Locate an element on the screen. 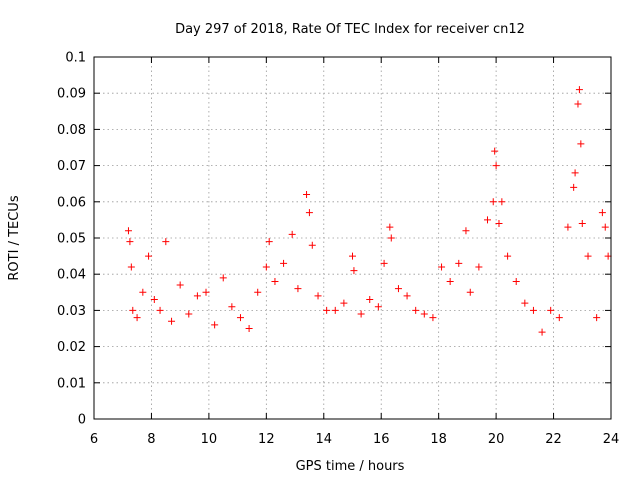 The width and height of the screenshot is (640, 480). x-tick-label: 14 is located at coordinates (324, 439).